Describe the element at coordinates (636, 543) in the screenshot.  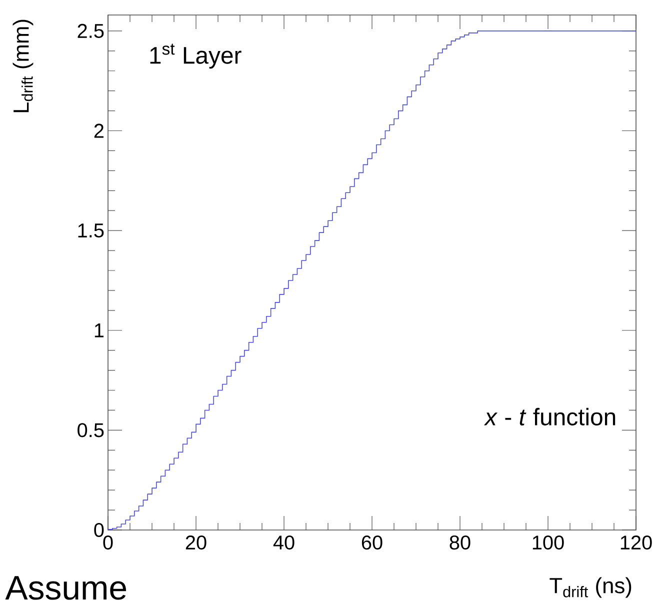
I see `x-tick-label: 120` at that location.